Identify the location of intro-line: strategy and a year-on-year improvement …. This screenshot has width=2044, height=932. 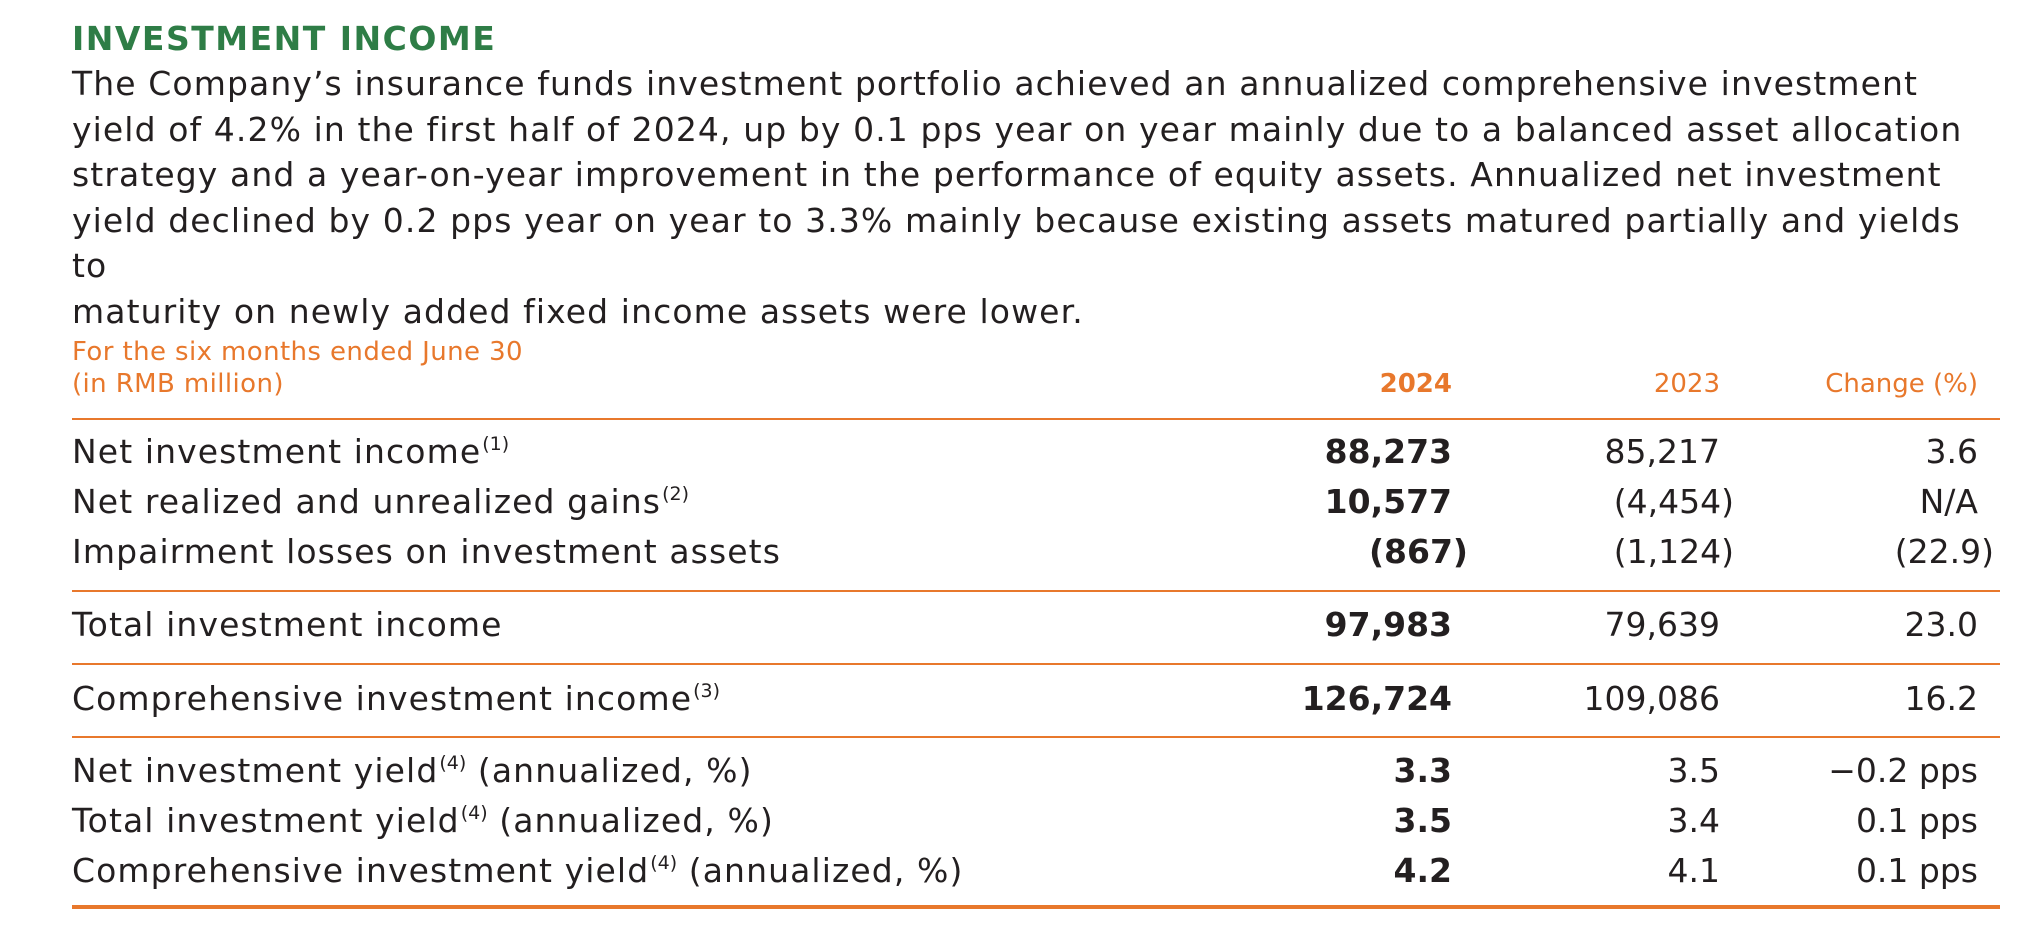
(1007, 174).